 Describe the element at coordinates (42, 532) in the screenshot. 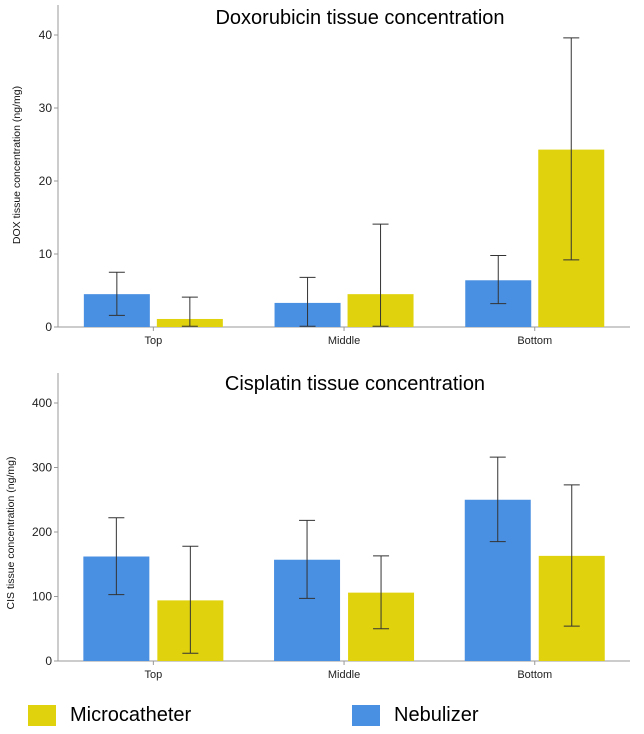

I see `y-tick-label: 200` at that location.